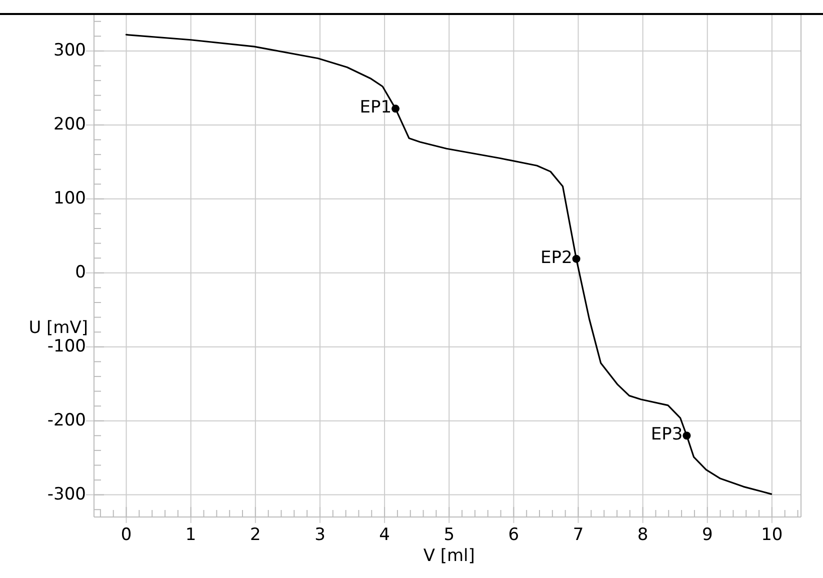  Describe the element at coordinates (320, 535) in the screenshot. I see `x-tick-label: 3` at that location.